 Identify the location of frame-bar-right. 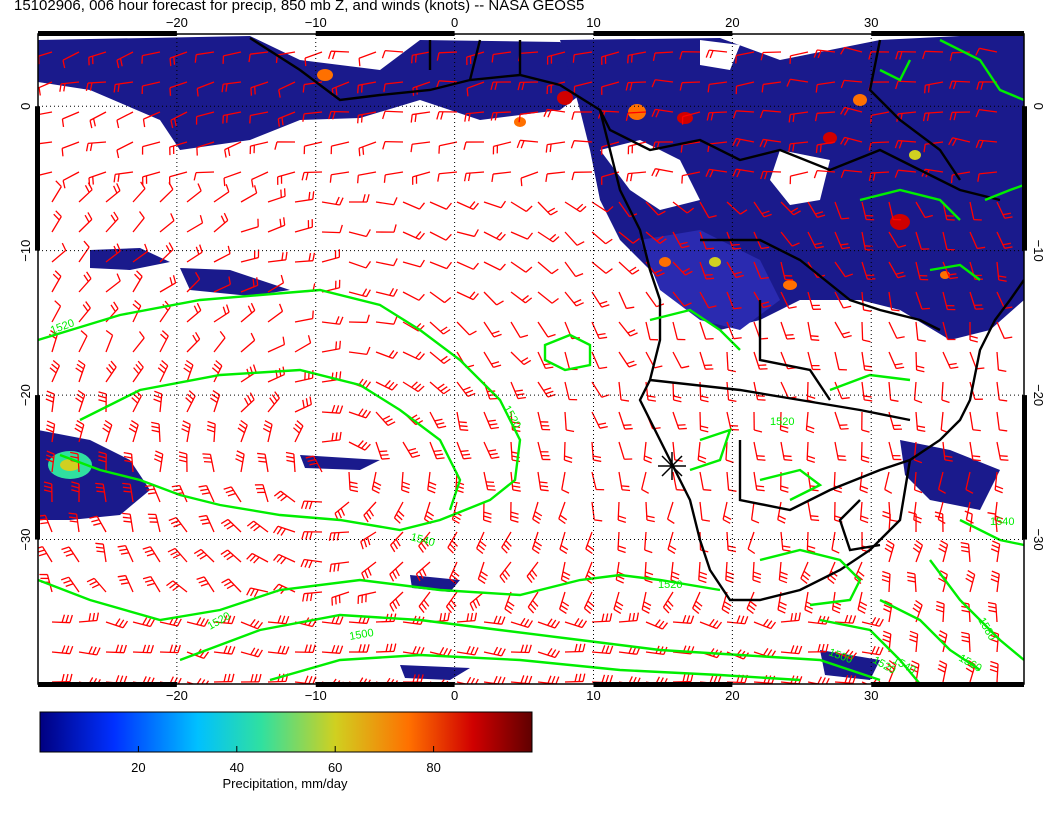
(1024, 467).